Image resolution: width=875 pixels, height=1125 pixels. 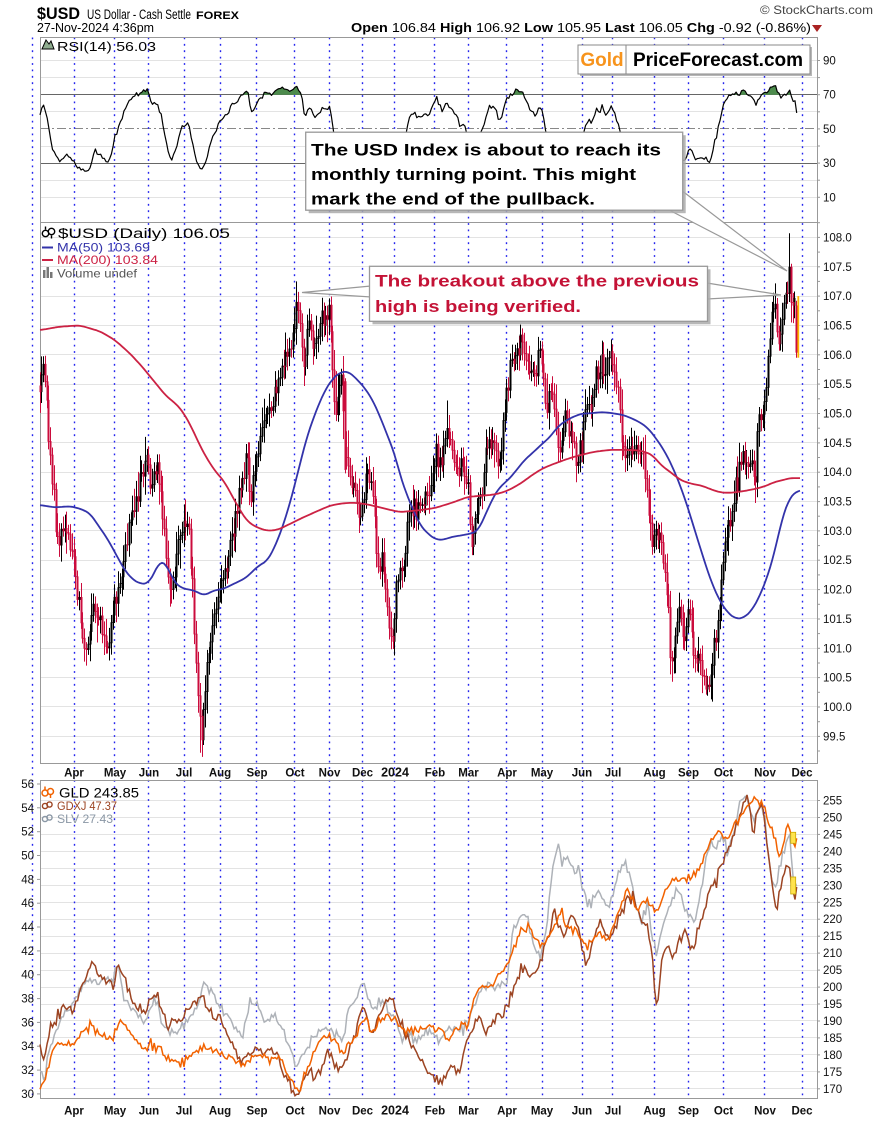 What do you see at coordinates (832, 1090) in the screenshot?
I see `svg-text: 170` at bounding box center [832, 1090].